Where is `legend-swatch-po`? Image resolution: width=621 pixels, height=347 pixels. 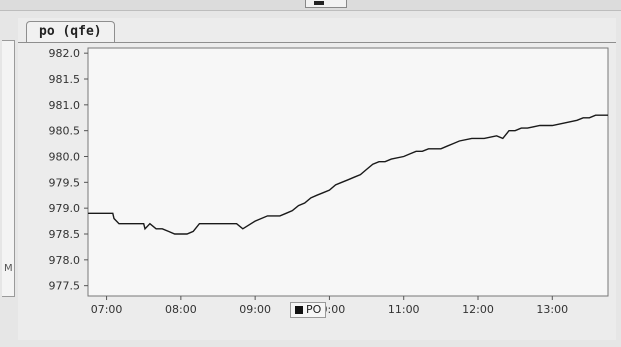
legend-swatch-po is located at coordinates (299, 310).